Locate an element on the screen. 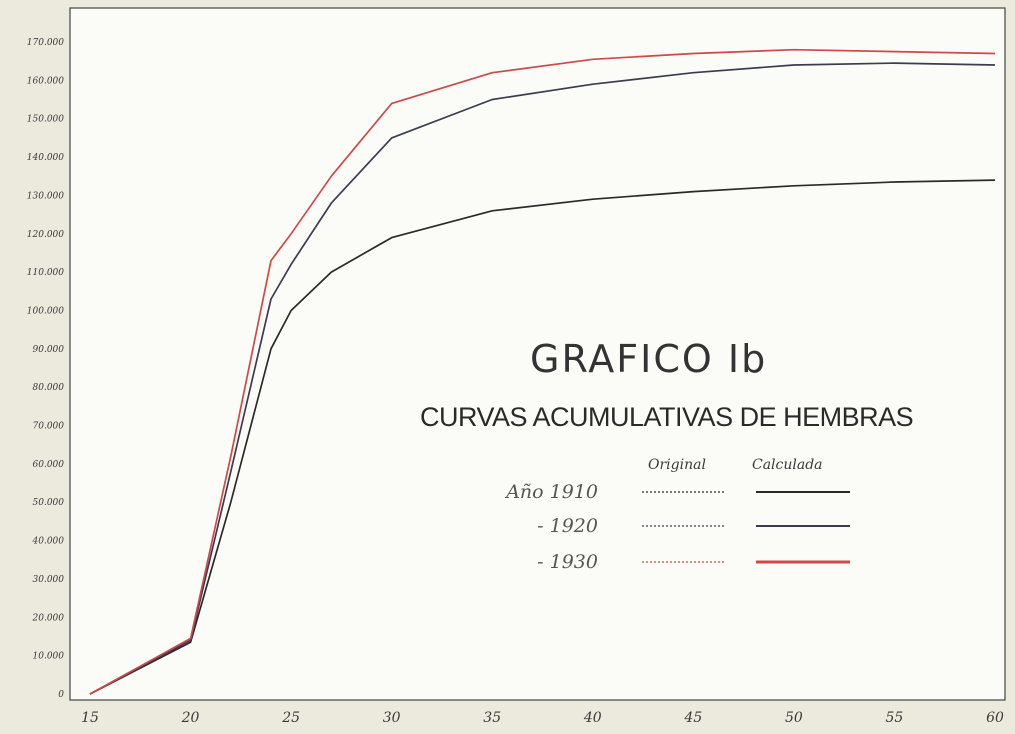 The width and height of the screenshot is (1015, 734). chart-subtitle: CURVAS ACUMULATIVAS DE HEMBRAS is located at coordinates (666, 417).